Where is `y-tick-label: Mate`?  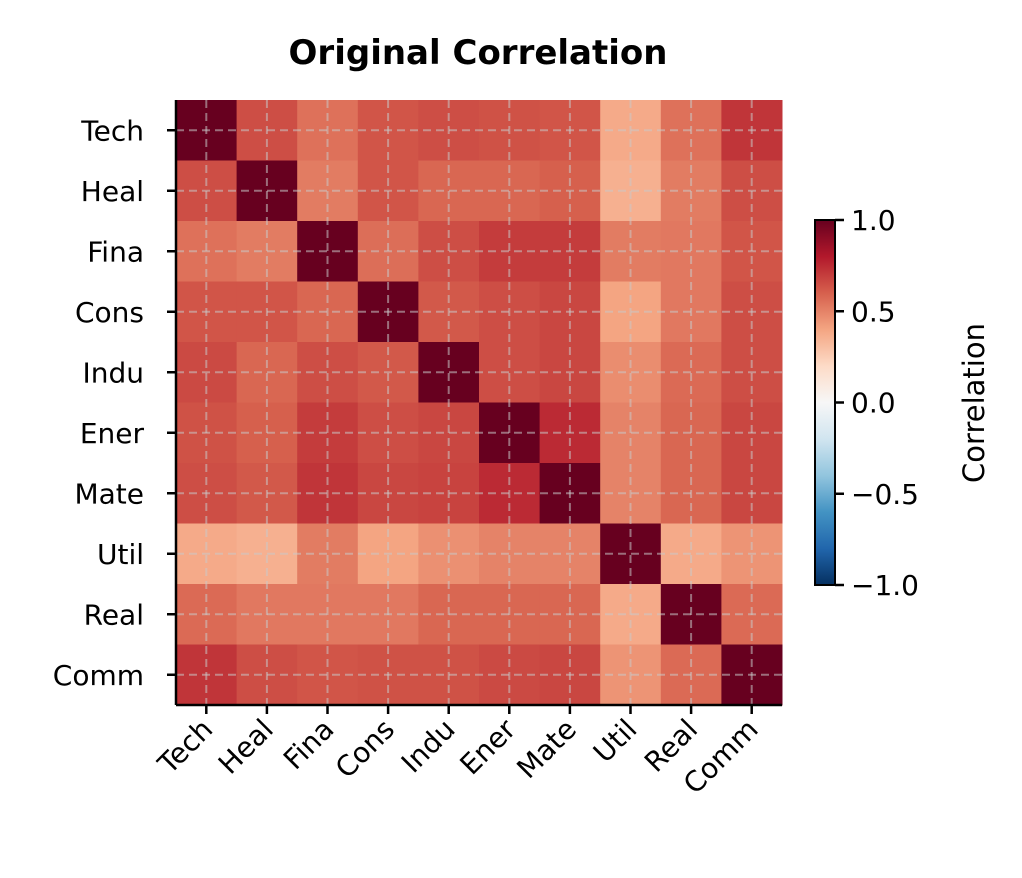
y-tick-label: Mate is located at coordinates (109, 493).